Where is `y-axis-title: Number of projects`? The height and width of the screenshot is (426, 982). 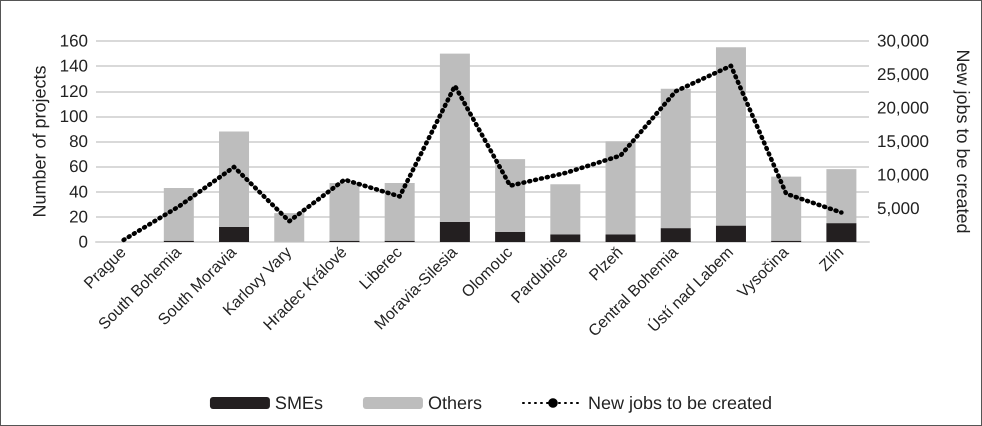 y-axis-title: Number of projects is located at coordinates (40, 141).